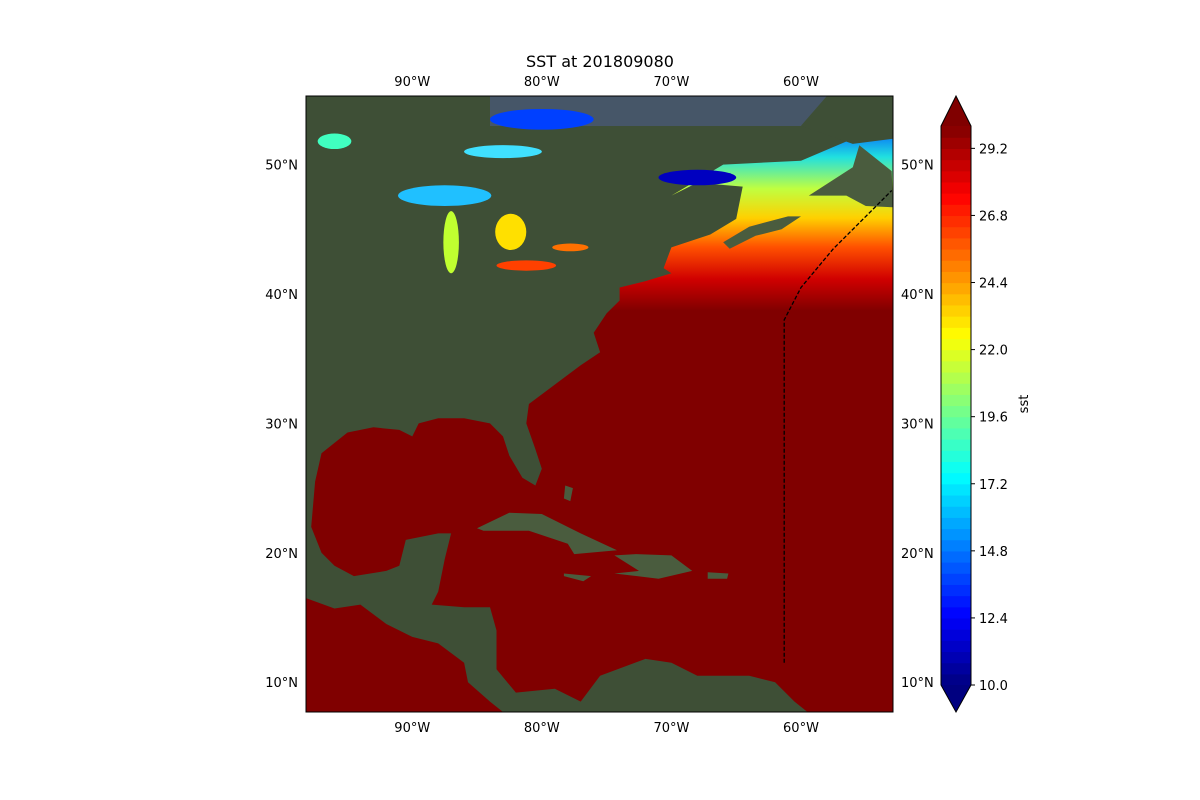 The height and width of the screenshot is (800, 1200). I want to click on colorbar-tick-label: 12.4, so click(993, 619).